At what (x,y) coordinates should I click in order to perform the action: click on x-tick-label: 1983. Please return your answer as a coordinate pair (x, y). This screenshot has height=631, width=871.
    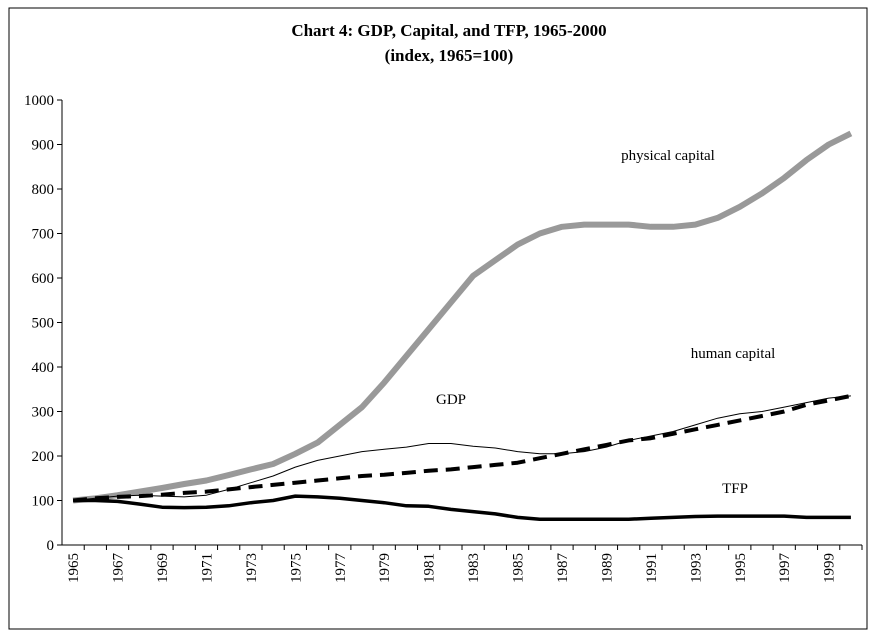
    Looking at the image, I should click on (474, 568).